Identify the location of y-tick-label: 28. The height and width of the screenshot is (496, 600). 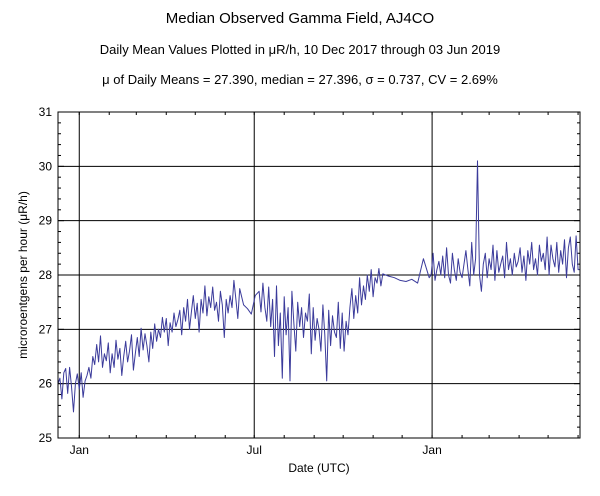
(46, 275).